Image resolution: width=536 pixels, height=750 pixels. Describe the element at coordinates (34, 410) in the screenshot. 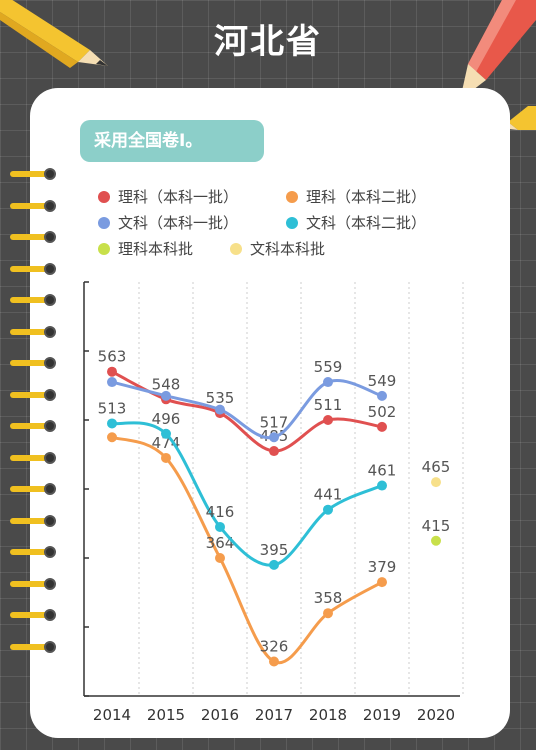

I see `notebook-rings` at that location.